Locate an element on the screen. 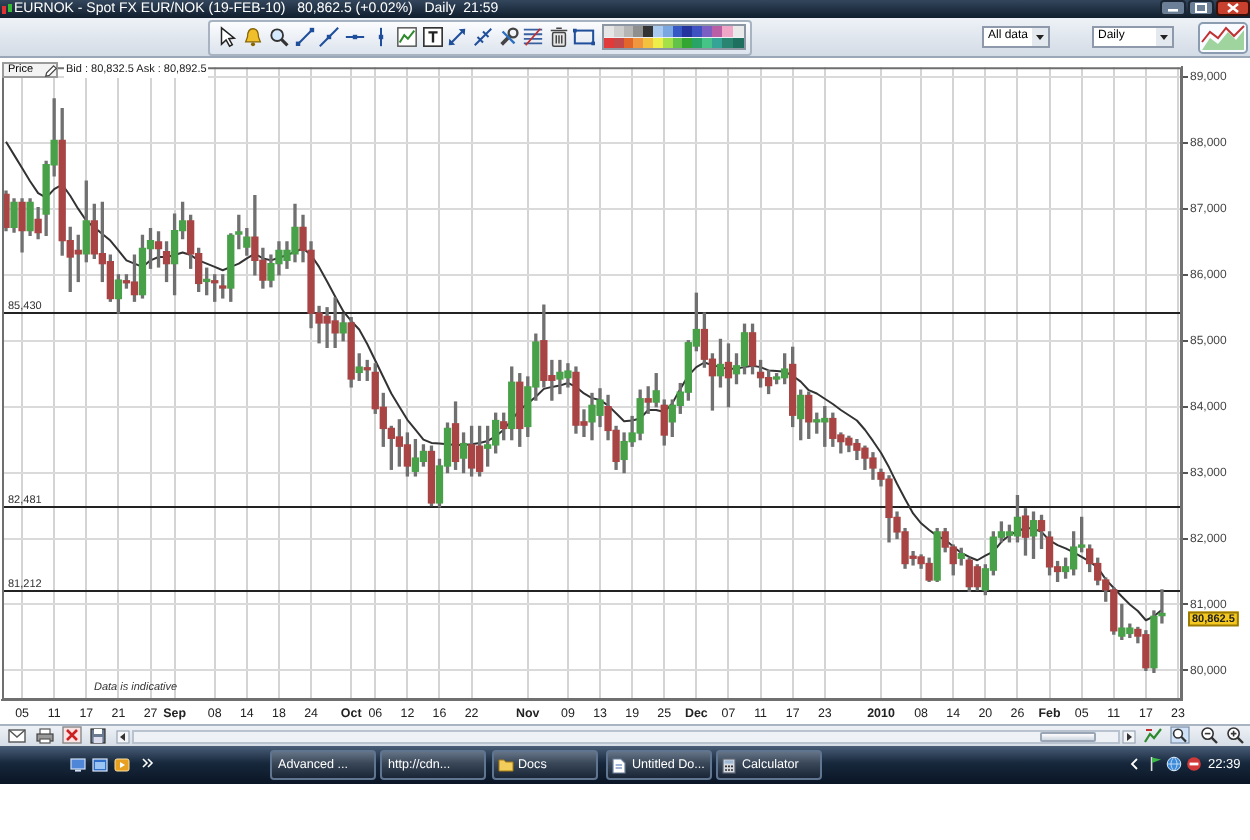 The image size is (1250, 840). candlestick is located at coordinates (560, 377).